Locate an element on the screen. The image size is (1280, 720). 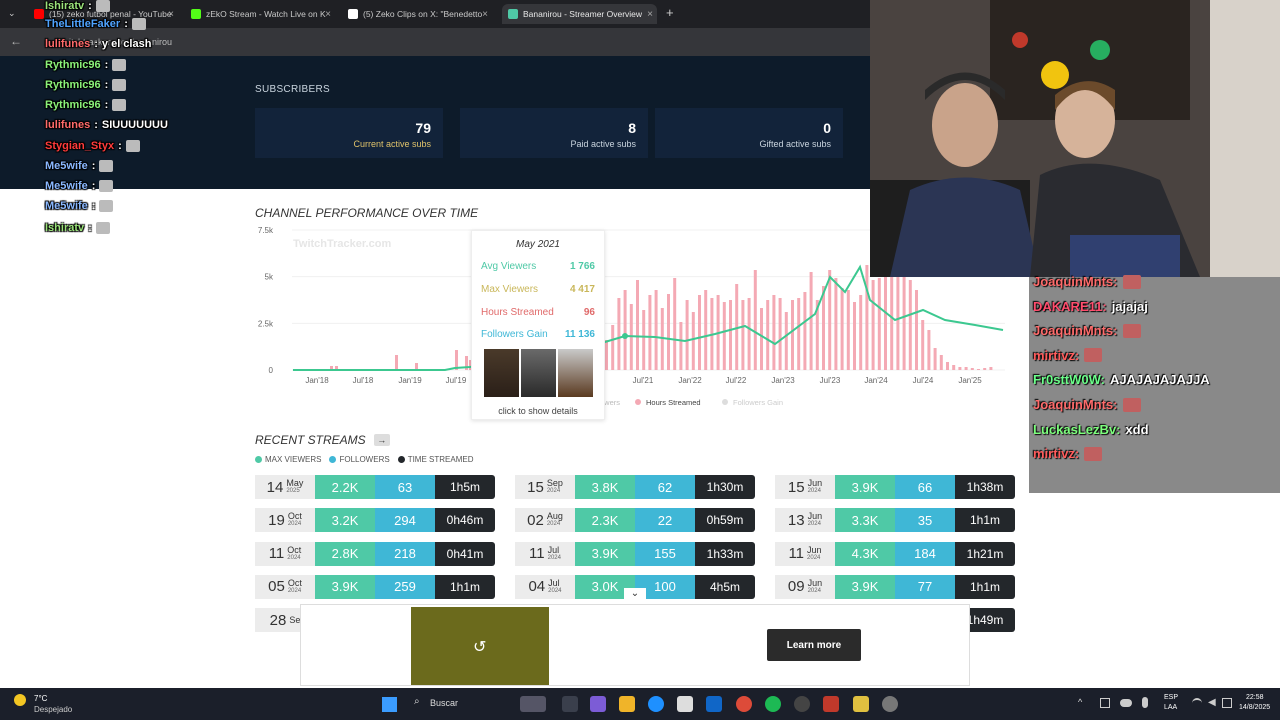
new-tab-button: + is located at coordinates (670, 12).